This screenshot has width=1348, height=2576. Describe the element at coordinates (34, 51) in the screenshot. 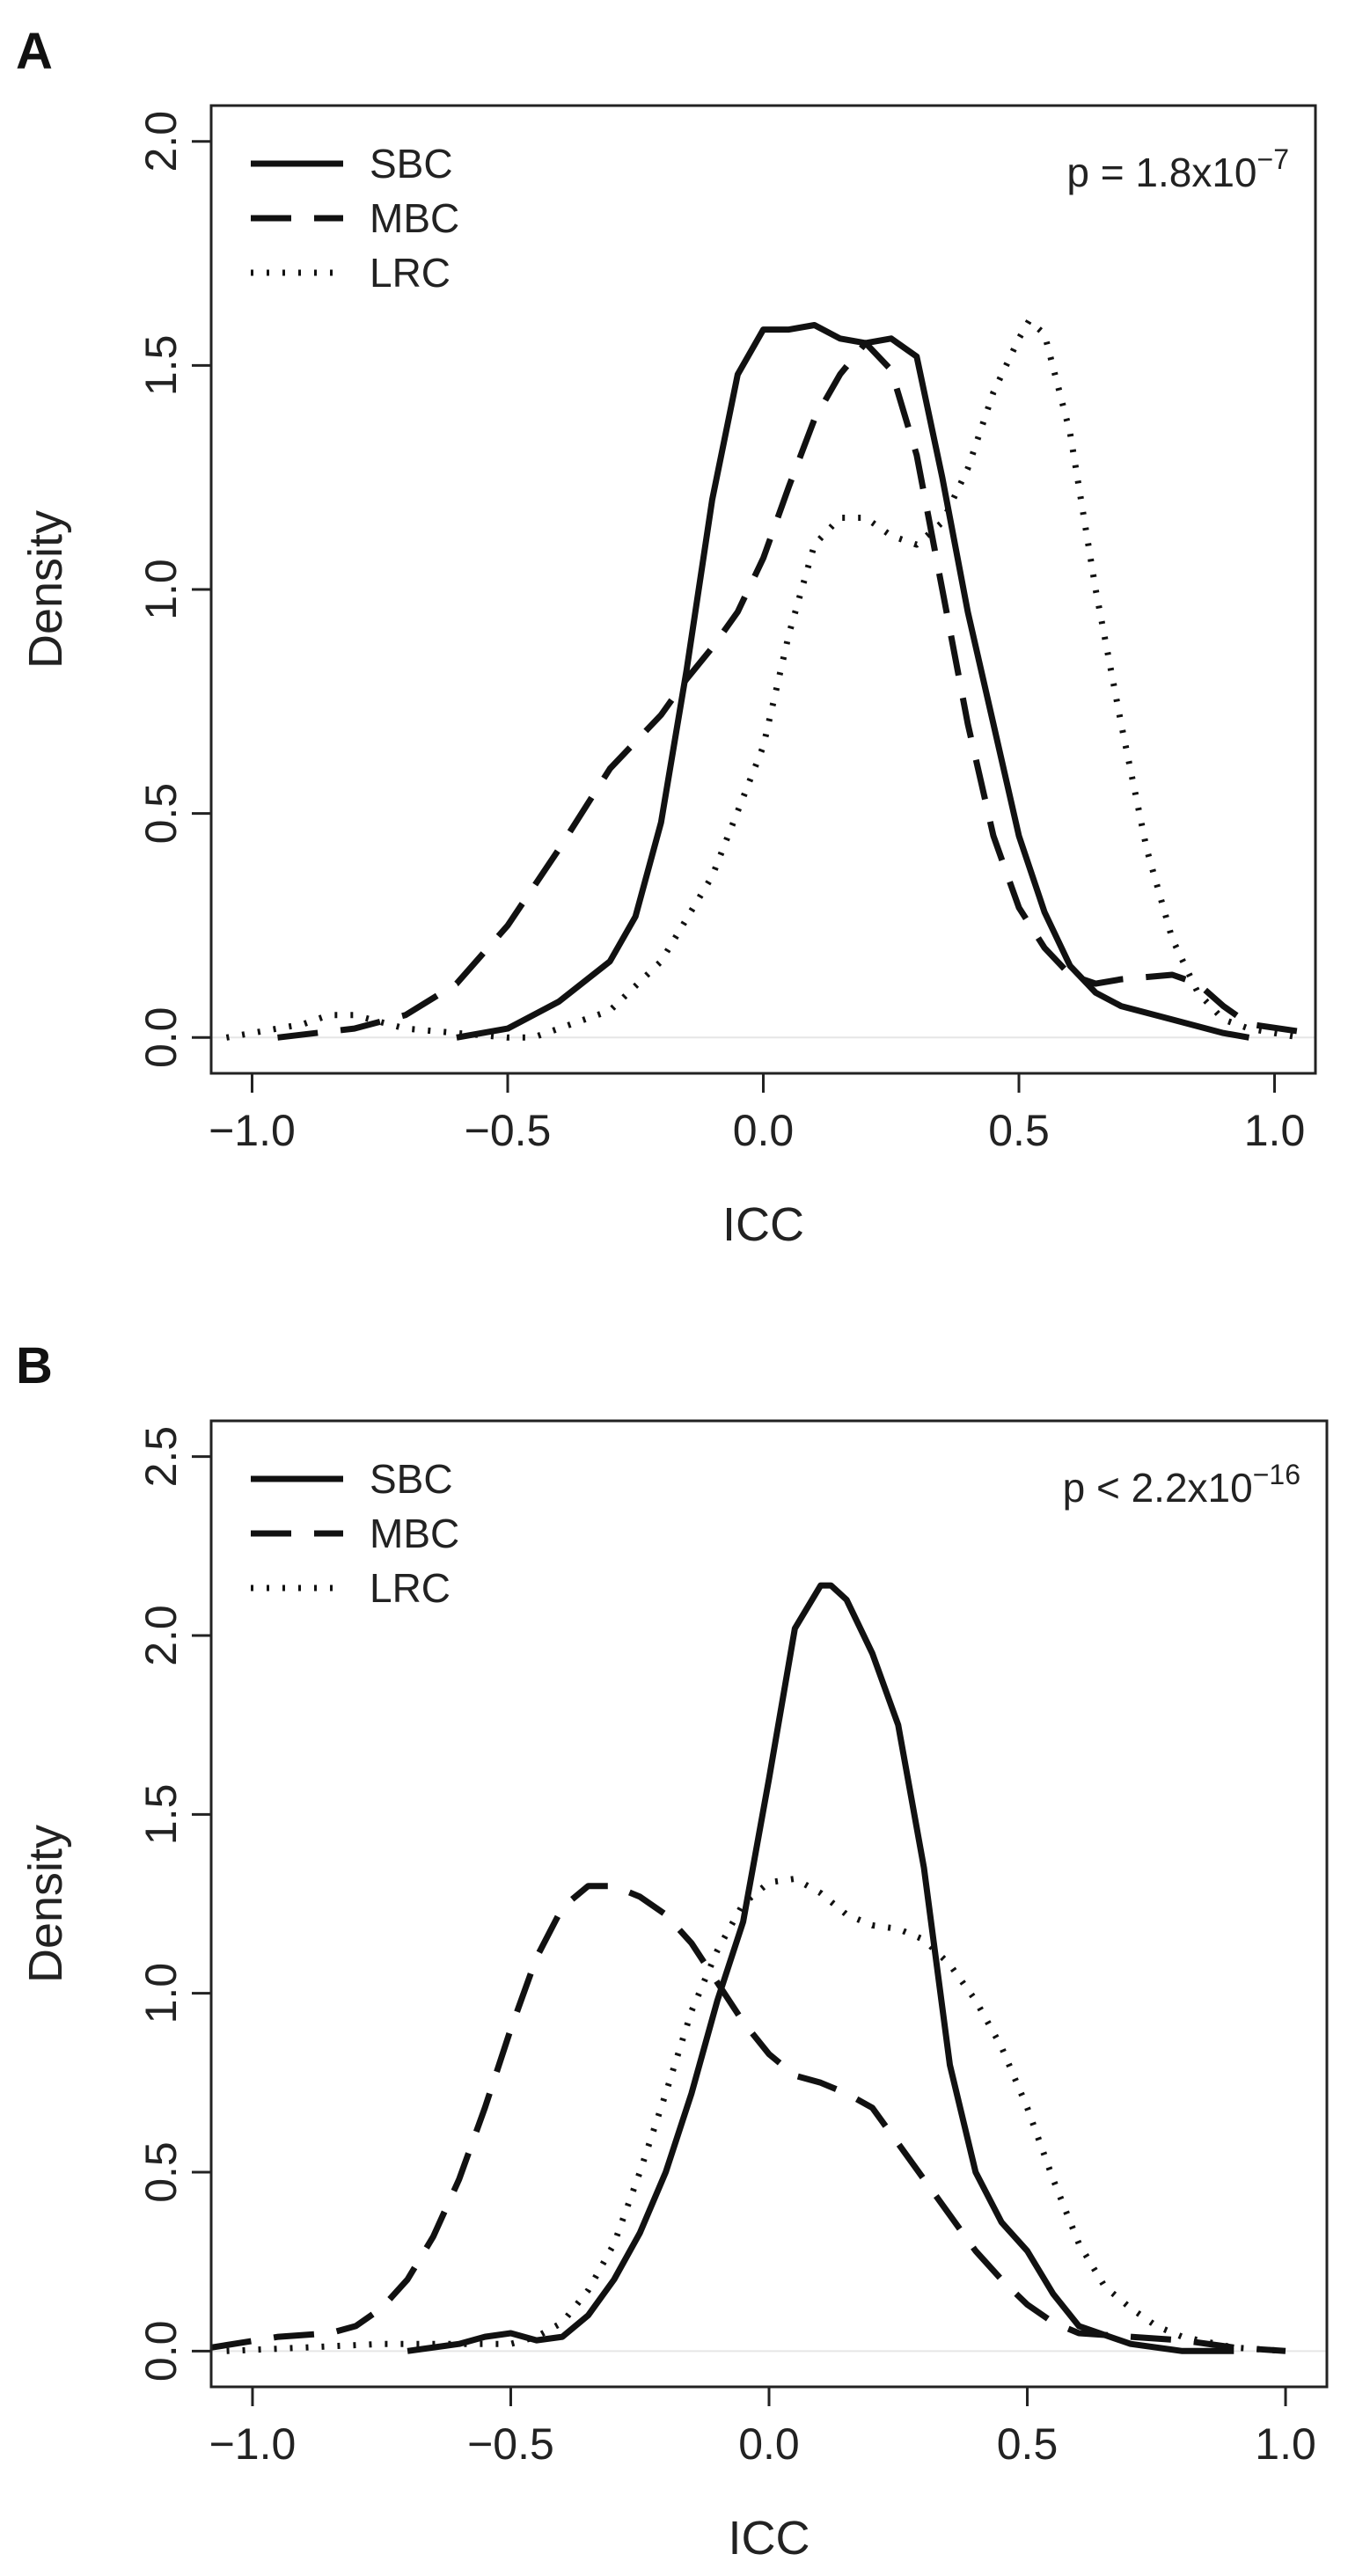

I see `panel-label-a: A` at that location.